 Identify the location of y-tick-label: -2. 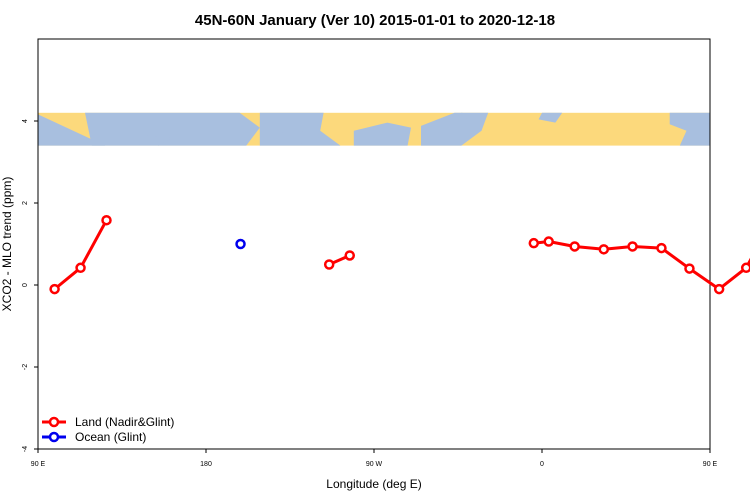
(25, 367).